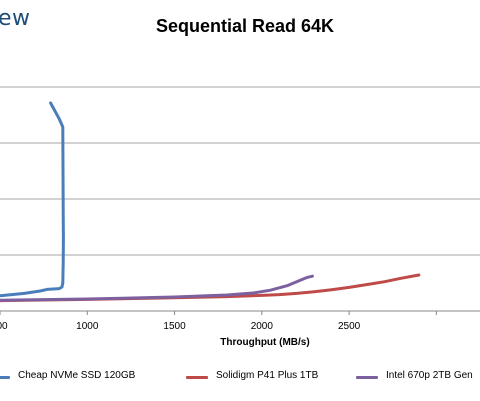  What do you see at coordinates (77, 375) in the screenshot?
I see `legend-label: Cheap NVMe SSD 120GB` at bounding box center [77, 375].